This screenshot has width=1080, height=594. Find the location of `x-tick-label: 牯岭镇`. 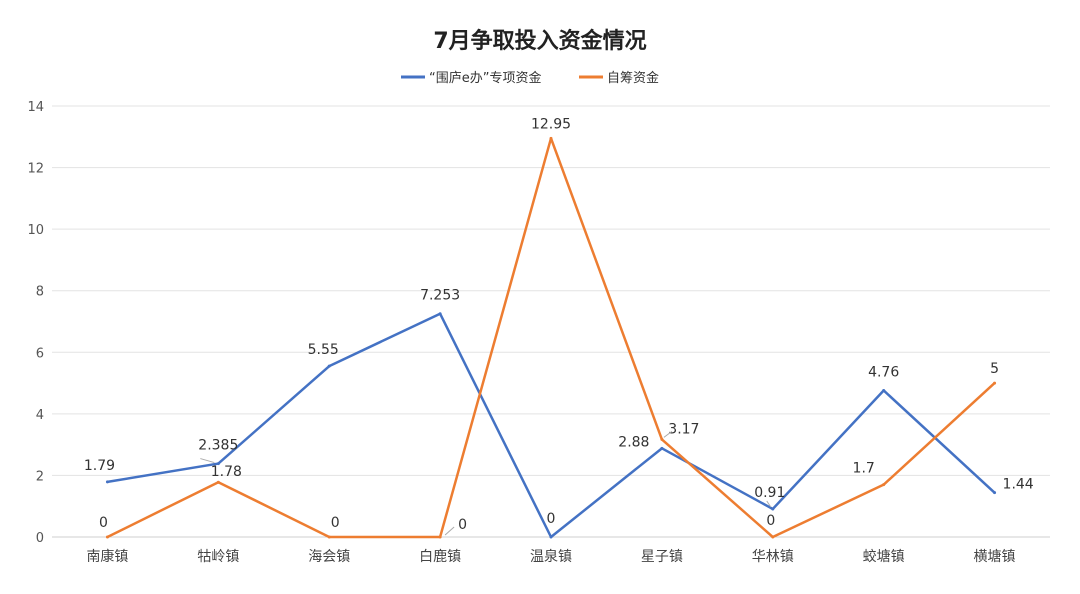

x-tick-label: 牯岭镇 is located at coordinates (218, 557).